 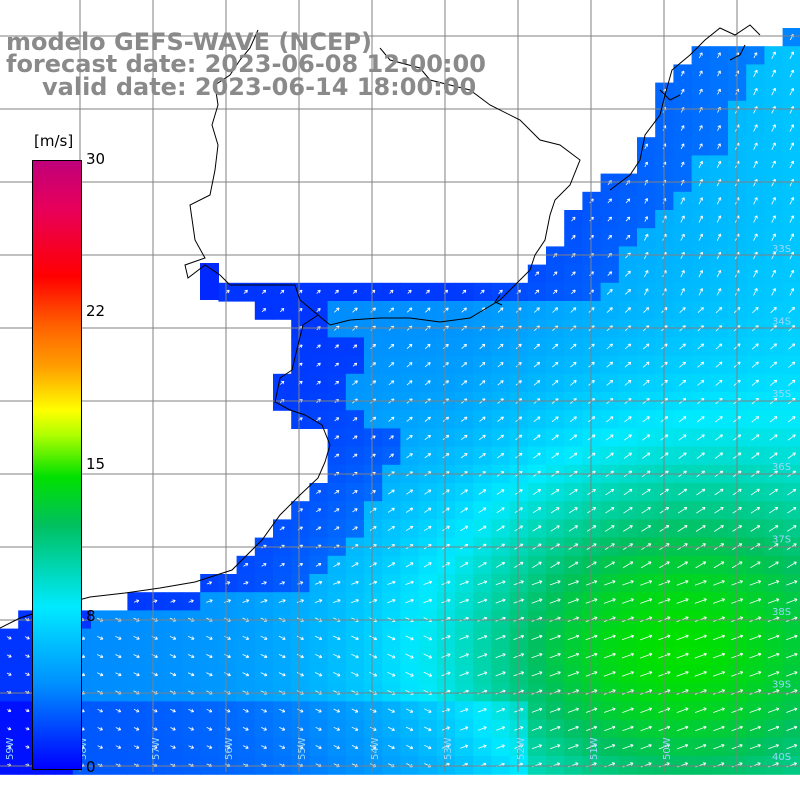 What do you see at coordinates (781, 467) in the screenshot?
I see `lat-label: 36S` at bounding box center [781, 467].